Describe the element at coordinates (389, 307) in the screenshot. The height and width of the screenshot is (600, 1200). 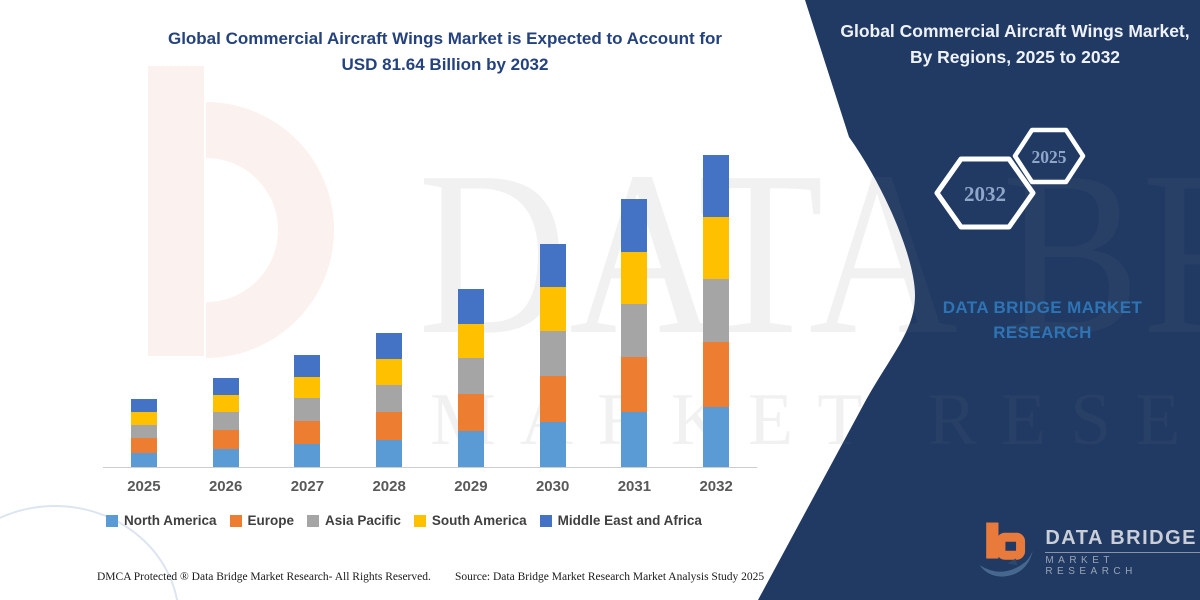
I see `bar-column-2028` at that location.